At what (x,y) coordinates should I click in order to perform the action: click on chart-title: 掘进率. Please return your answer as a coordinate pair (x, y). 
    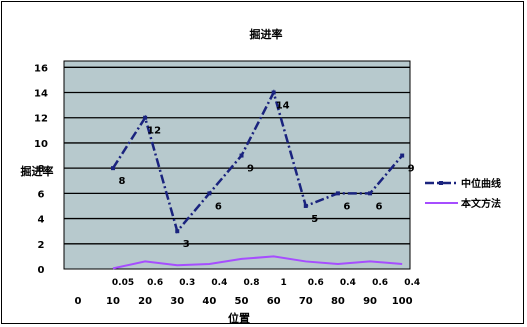
    Looking at the image, I should click on (266, 34).